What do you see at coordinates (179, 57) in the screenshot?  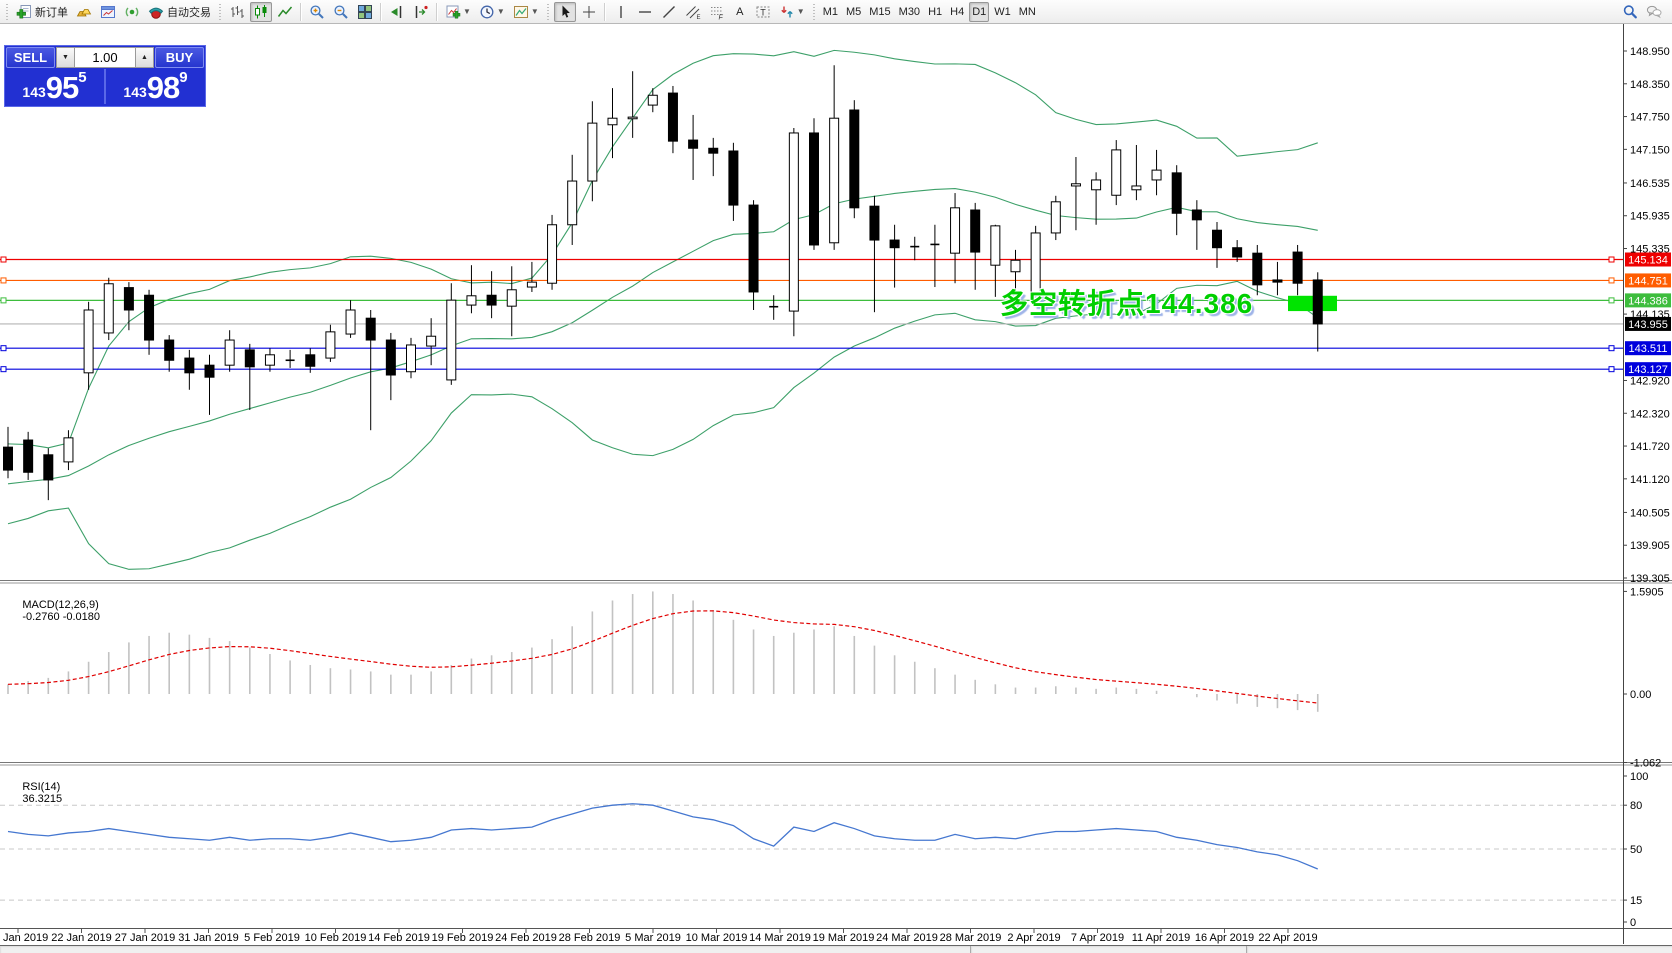 I see `buy-button: BUY` at bounding box center [179, 57].